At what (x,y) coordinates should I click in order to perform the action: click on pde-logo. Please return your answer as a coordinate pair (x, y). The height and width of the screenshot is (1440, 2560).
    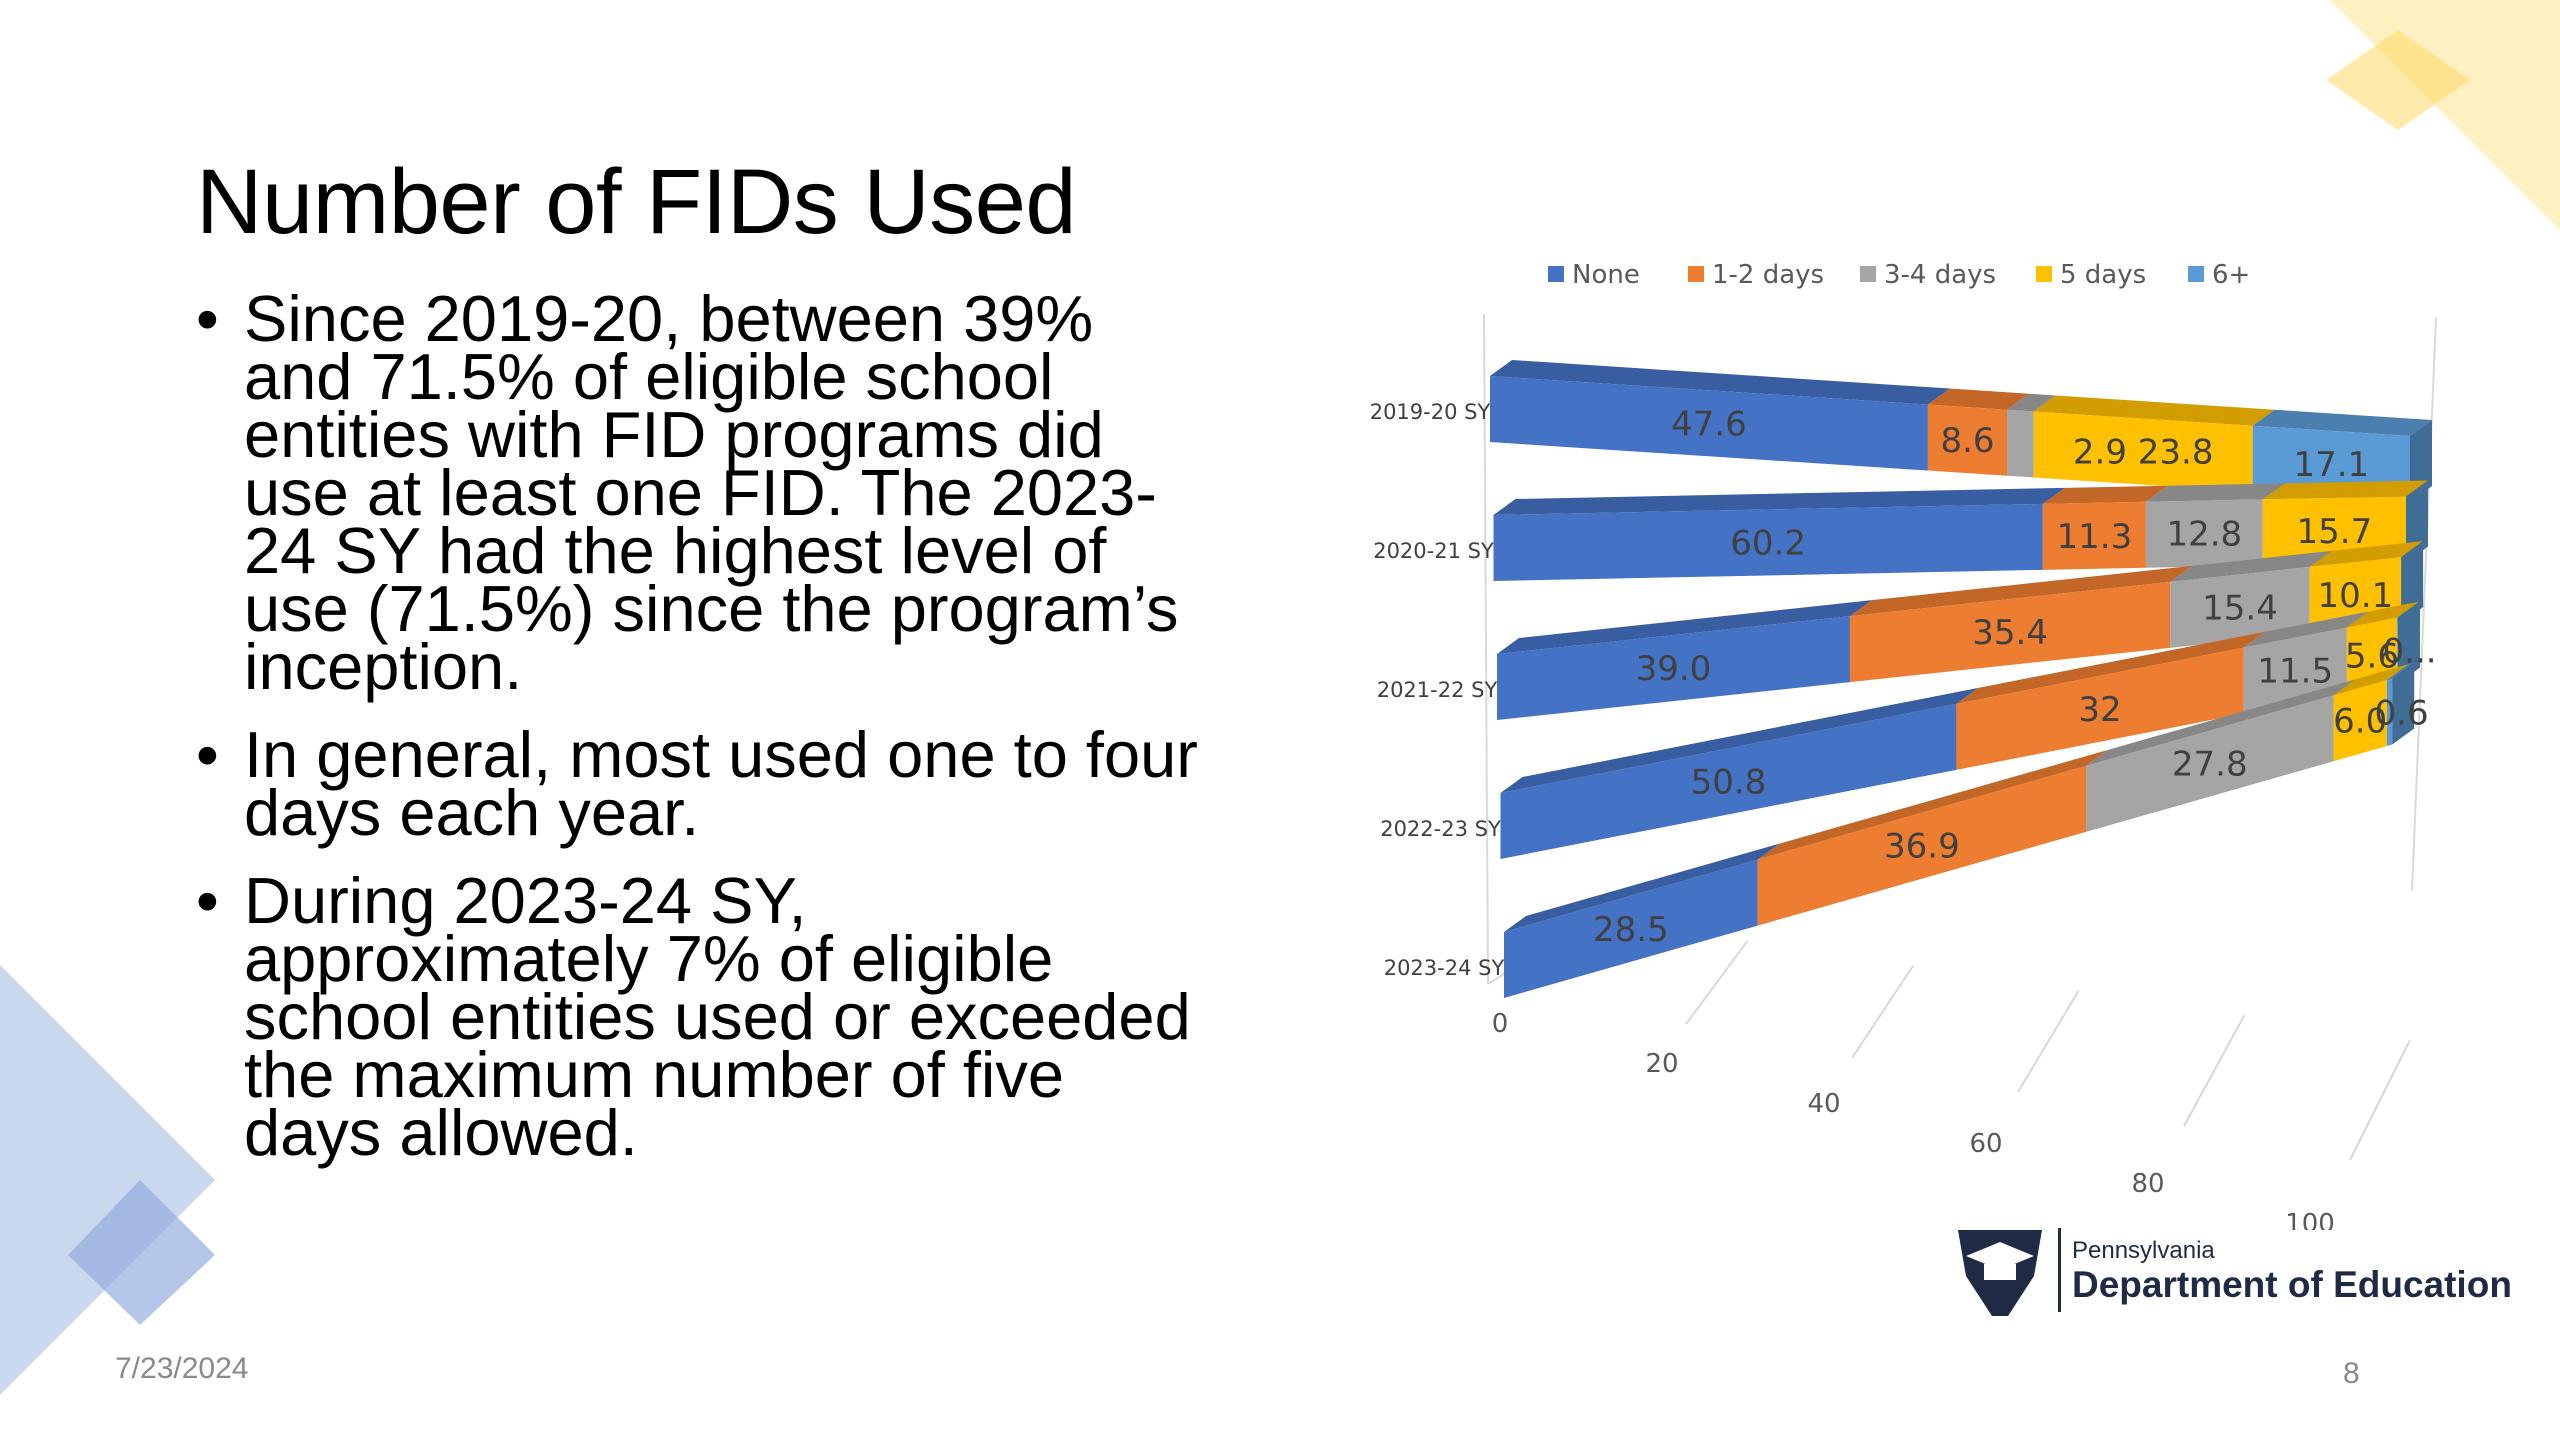
    Looking at the image, I should click on (2009, 1272).